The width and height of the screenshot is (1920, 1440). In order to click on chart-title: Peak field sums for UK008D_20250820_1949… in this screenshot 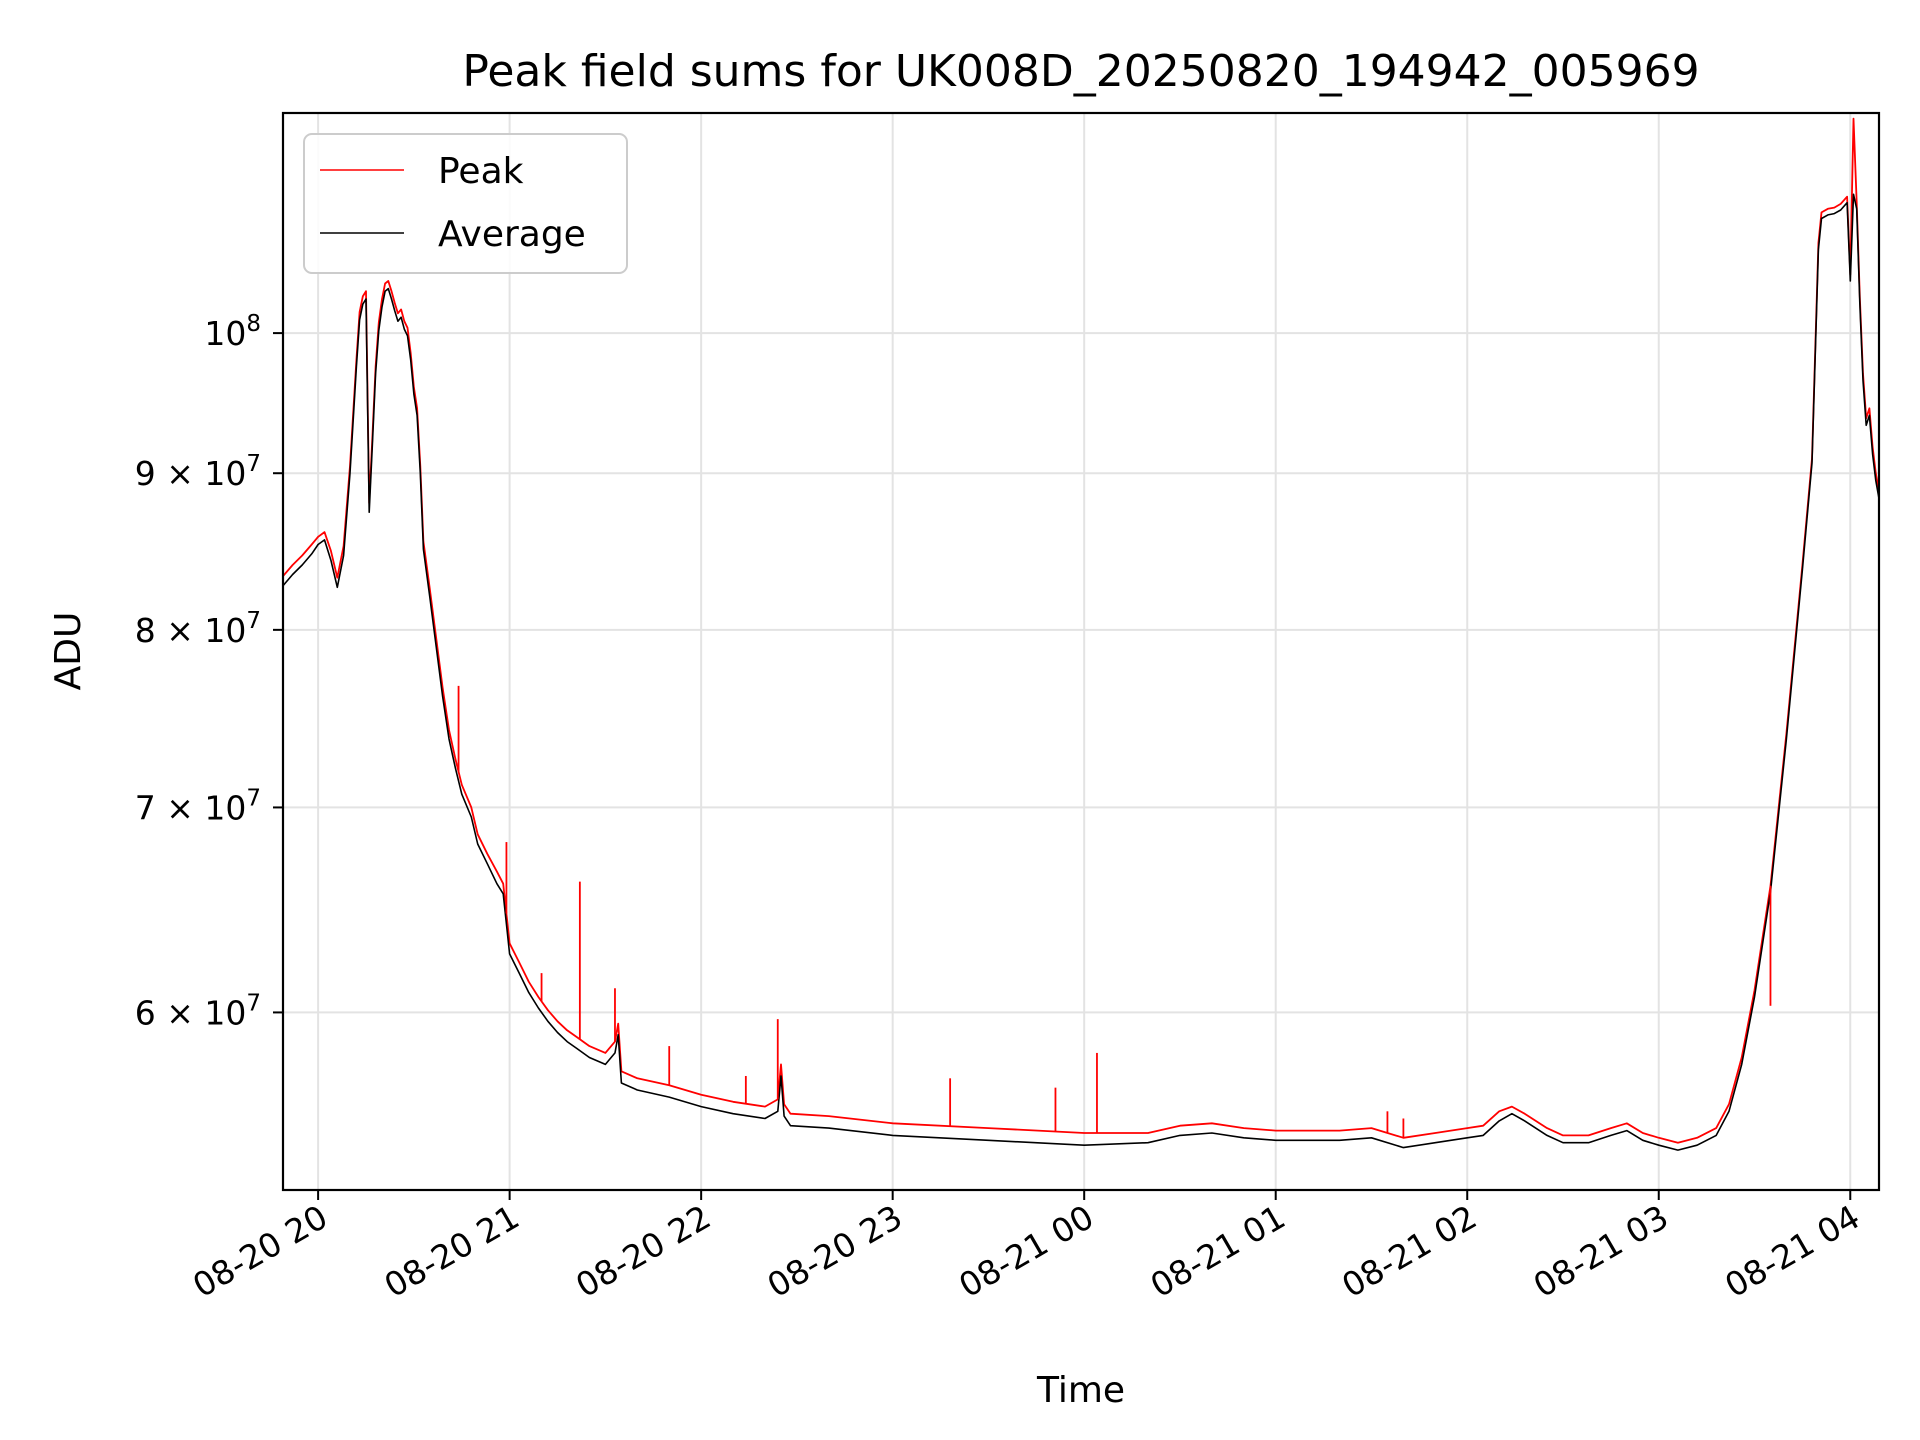, I will do `click(1080, 71)`.